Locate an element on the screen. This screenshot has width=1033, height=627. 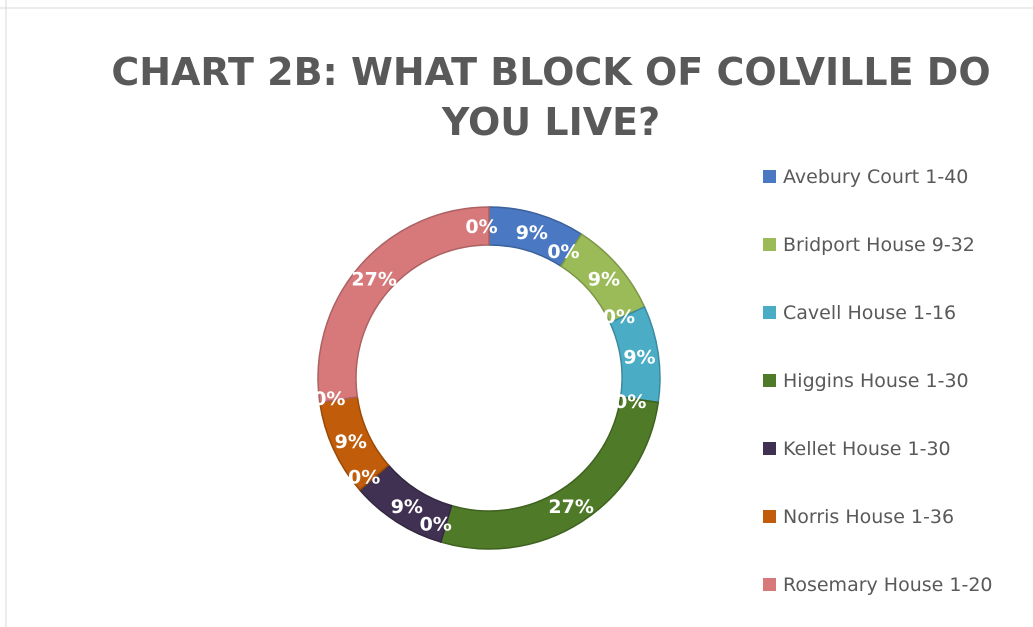
legend-label-higgins-house-1-30: Higgins House 1-30 is located at coordinates (876, 381).